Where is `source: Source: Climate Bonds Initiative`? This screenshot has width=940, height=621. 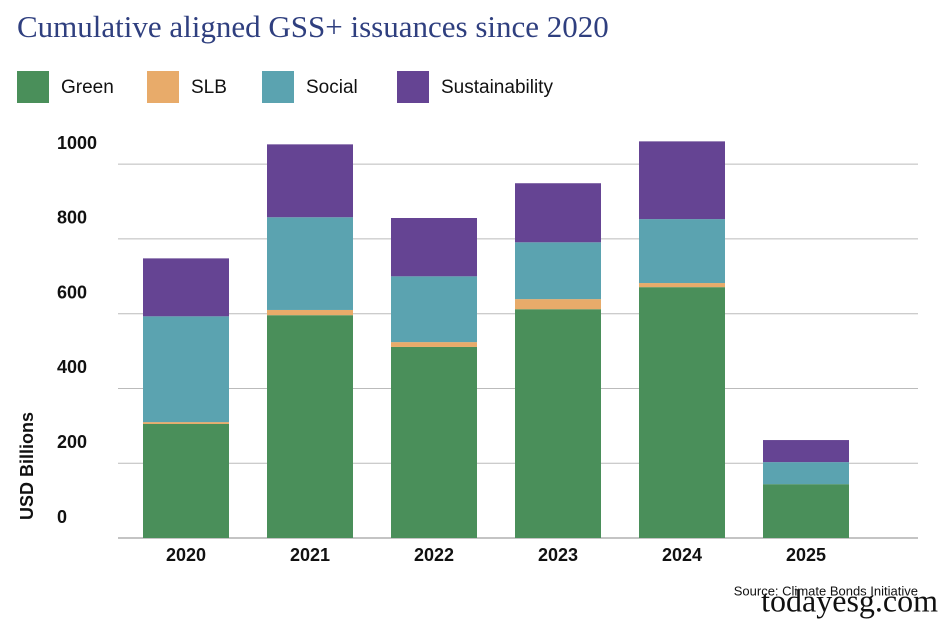
source: Source: Climate Bonds Initiative is located at coordinates (826, 590).